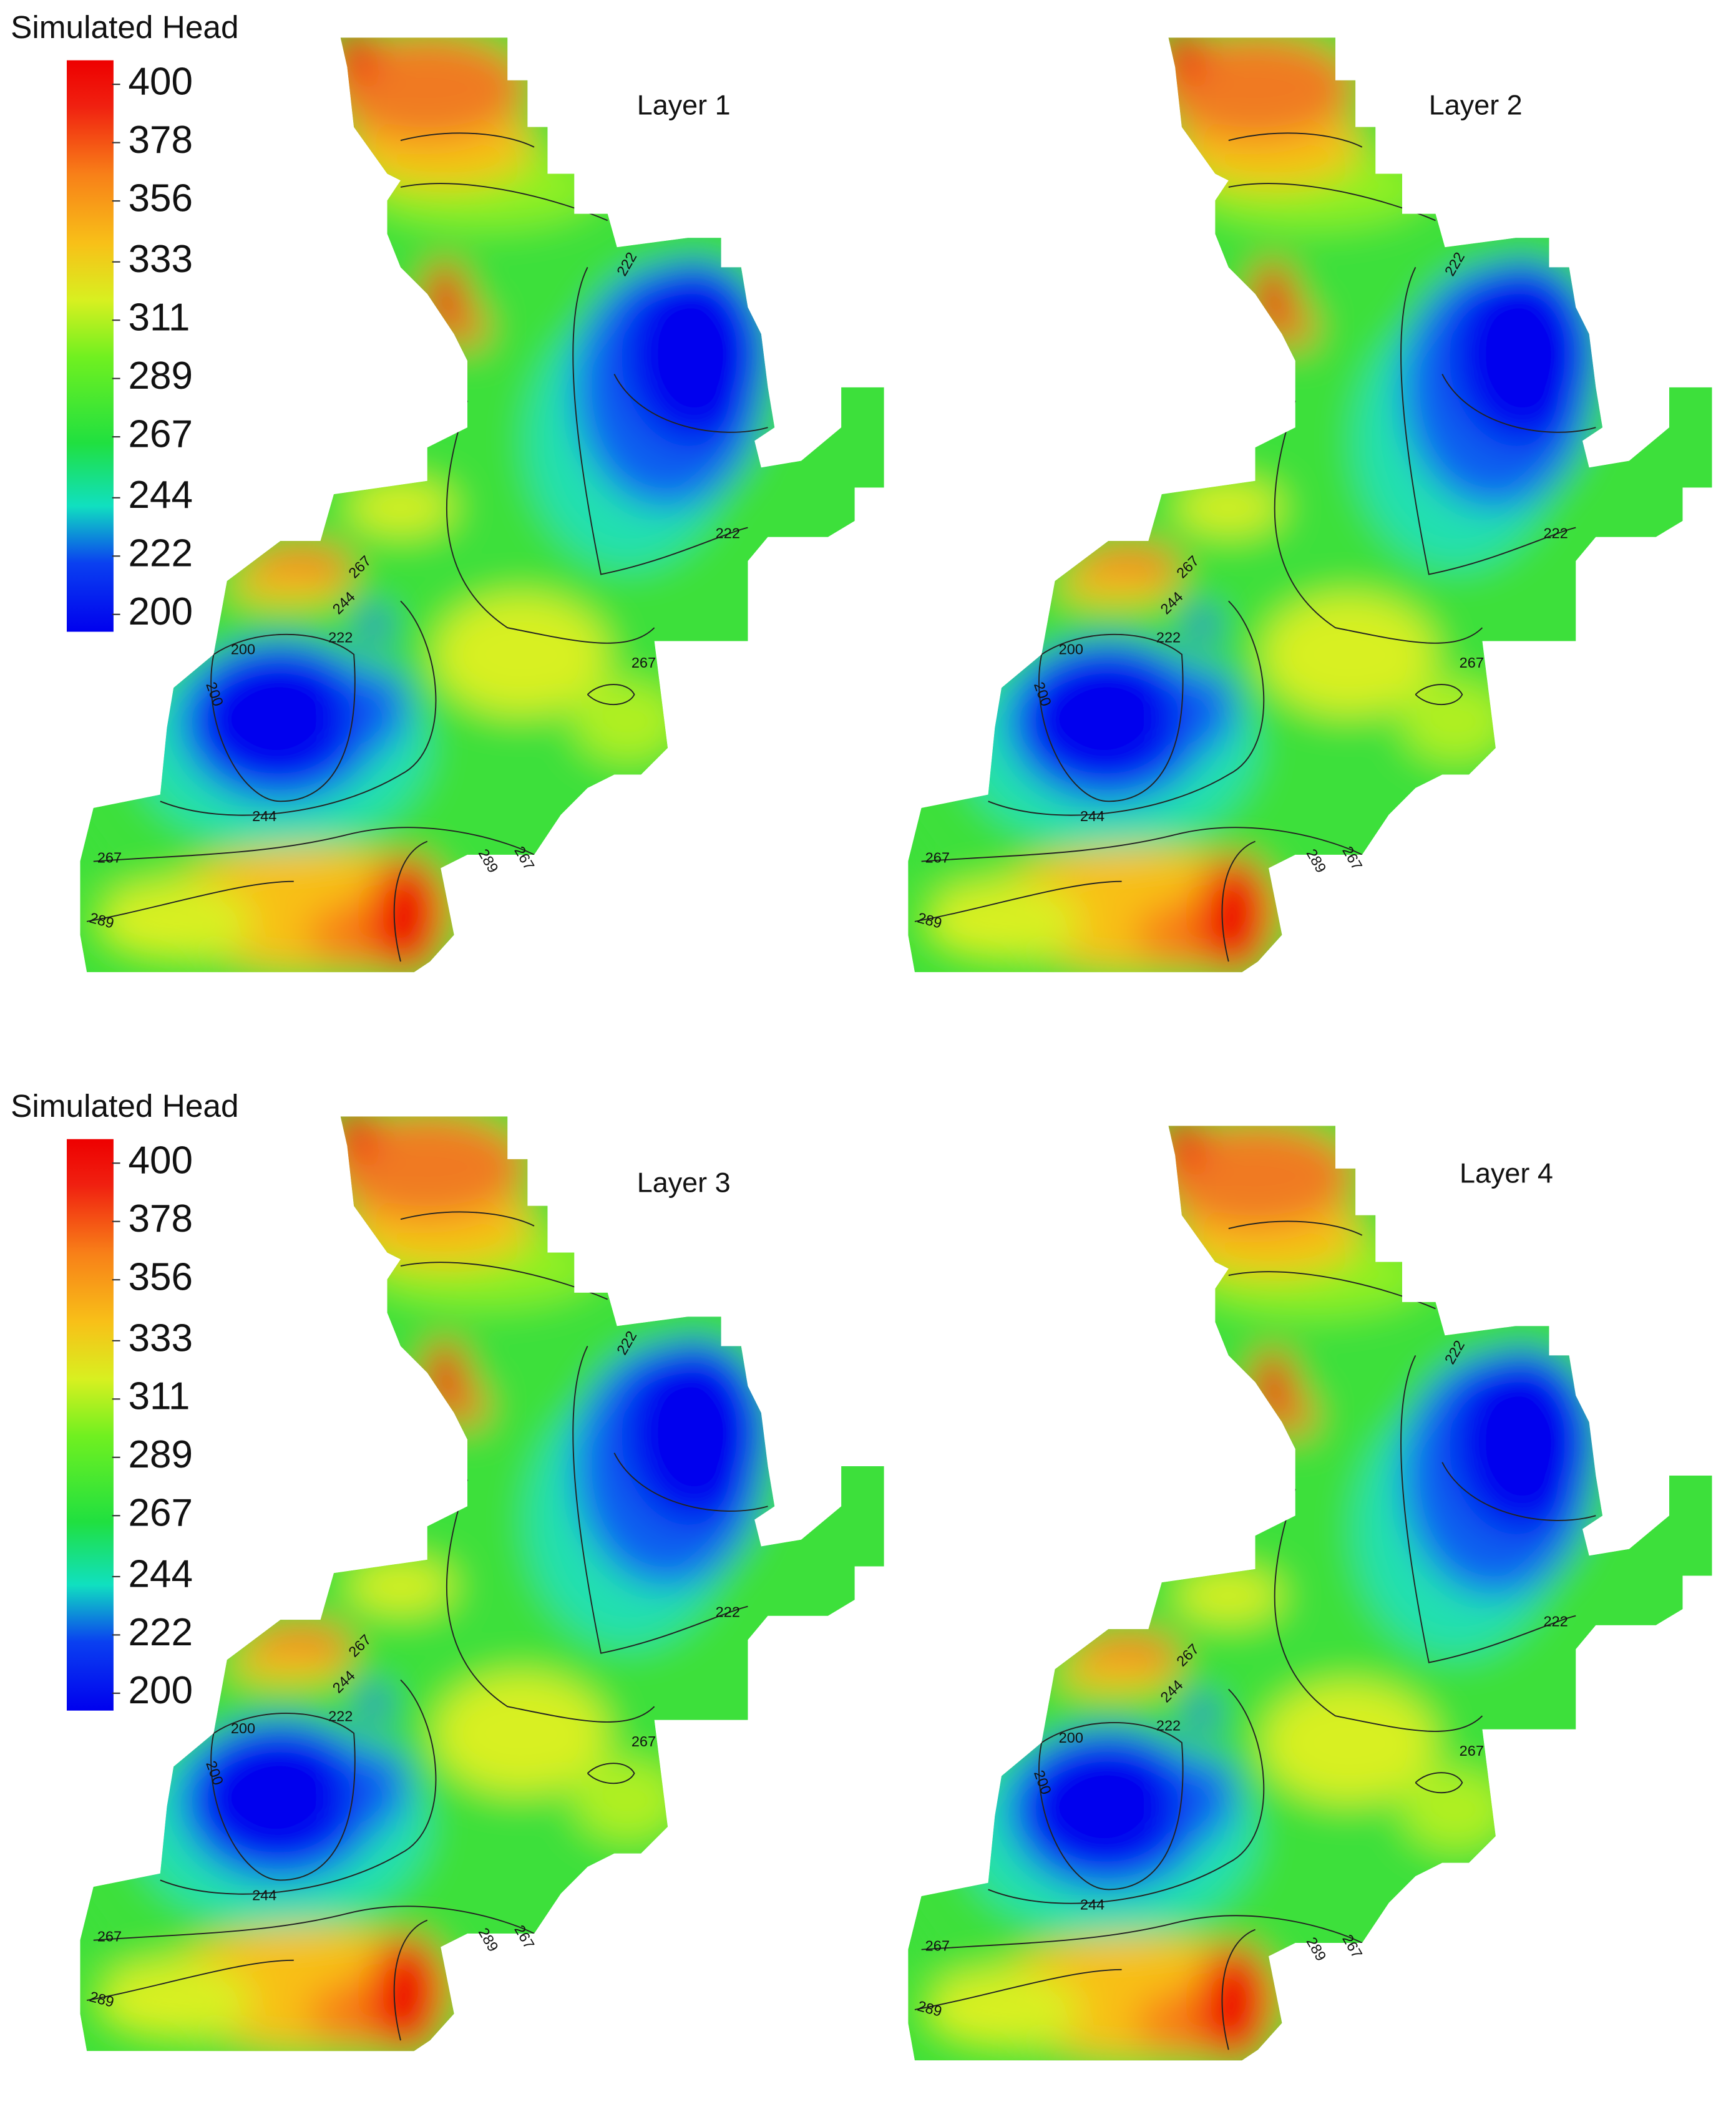 This screenshot has height=2102, width=1736. What do you see at coordinates (1476, 104) in the screenshot?
I see `panel-title: Layer 2` at bounding box center [1476, 104].